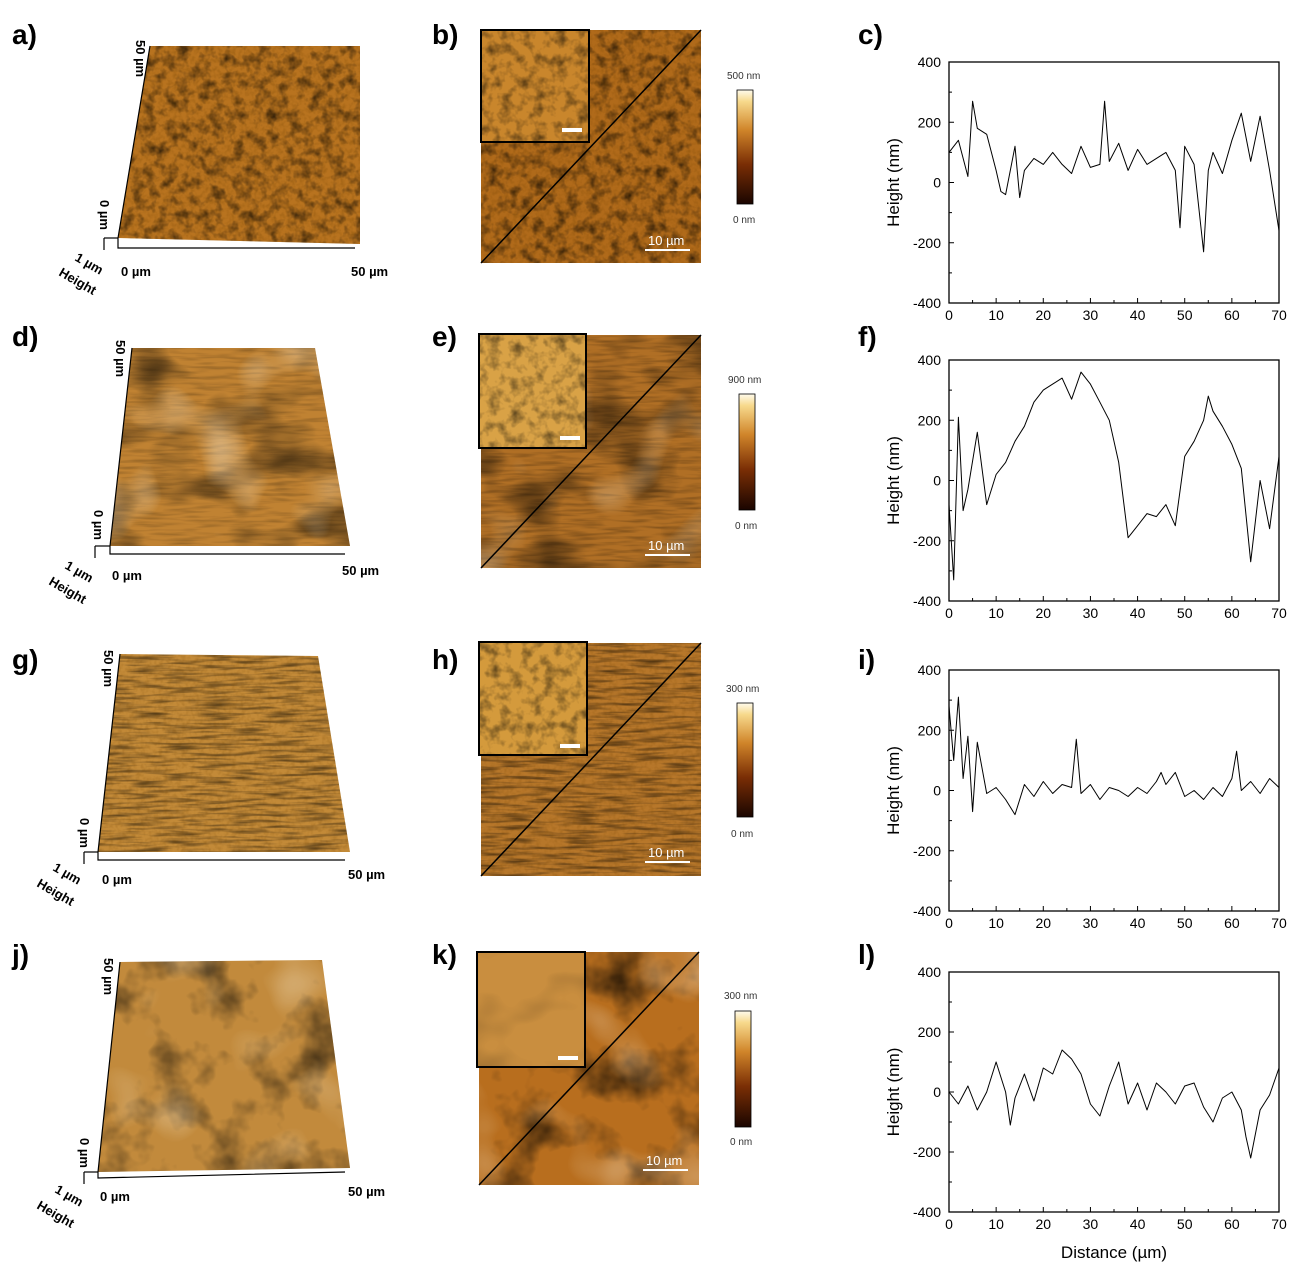 The image size is (1298, 1265). I want to click on colorbar-min-e: 0 nm, so click(746, 526).